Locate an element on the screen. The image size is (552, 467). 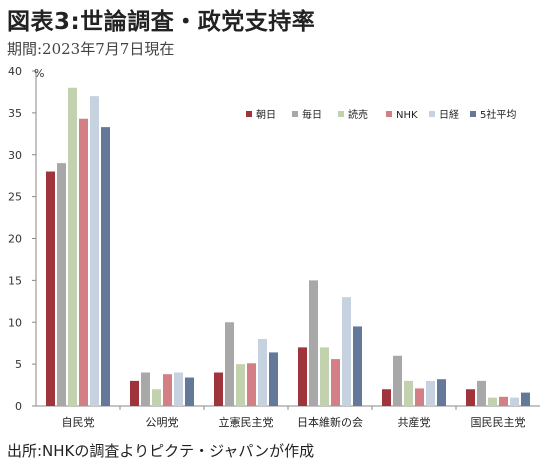
chart-title: 図表3:世論調査・政党支持率 is located at coordinates (161, 22).